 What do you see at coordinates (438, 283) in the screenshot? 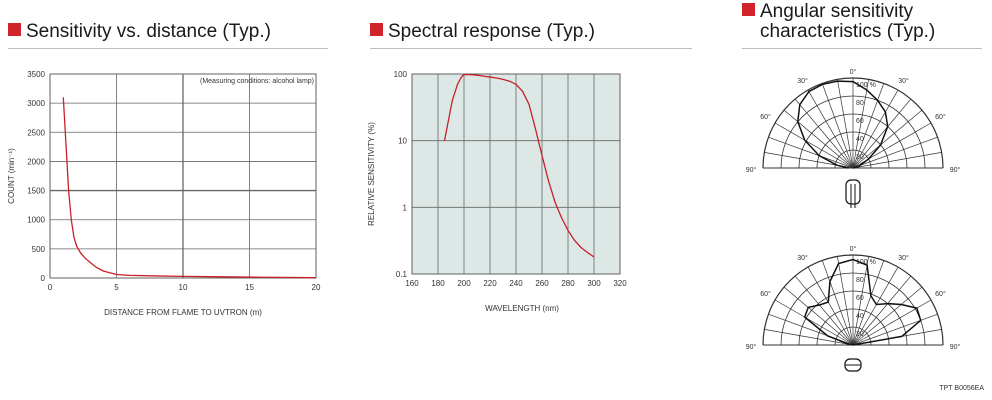
I see `x-tick-label: 180` at bounding box center [438, 283].